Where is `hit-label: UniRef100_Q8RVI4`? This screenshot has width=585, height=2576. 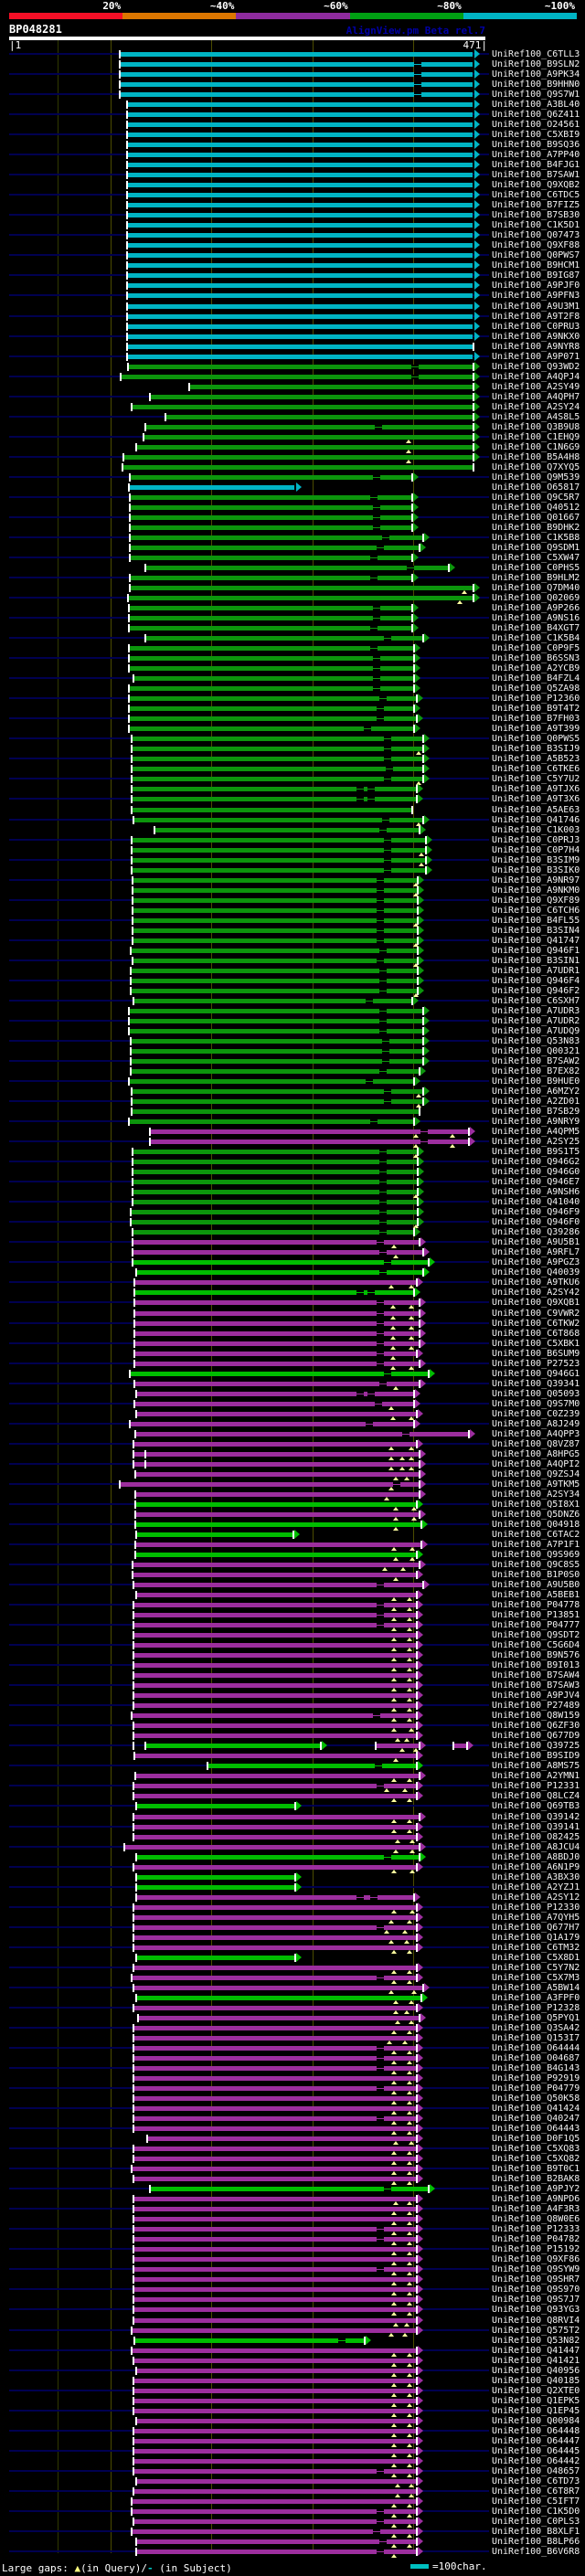 hit-label: UniRef100_Q8RVI4 is located at coordinates (536, 2321).